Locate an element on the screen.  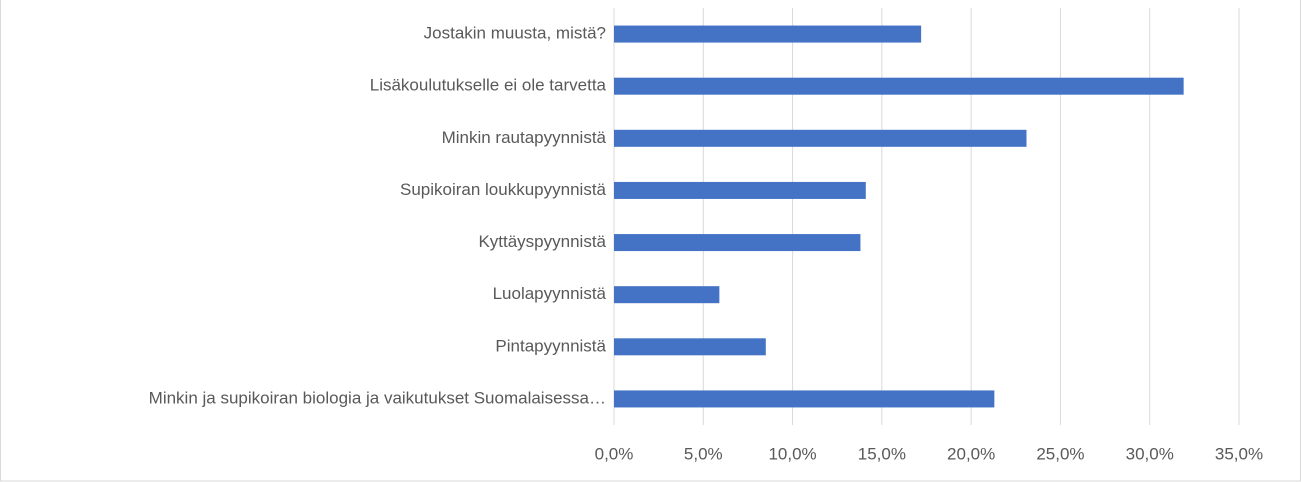
y-tick-label: Kyttäyspyynnistä is located at coordinates (542, 241).